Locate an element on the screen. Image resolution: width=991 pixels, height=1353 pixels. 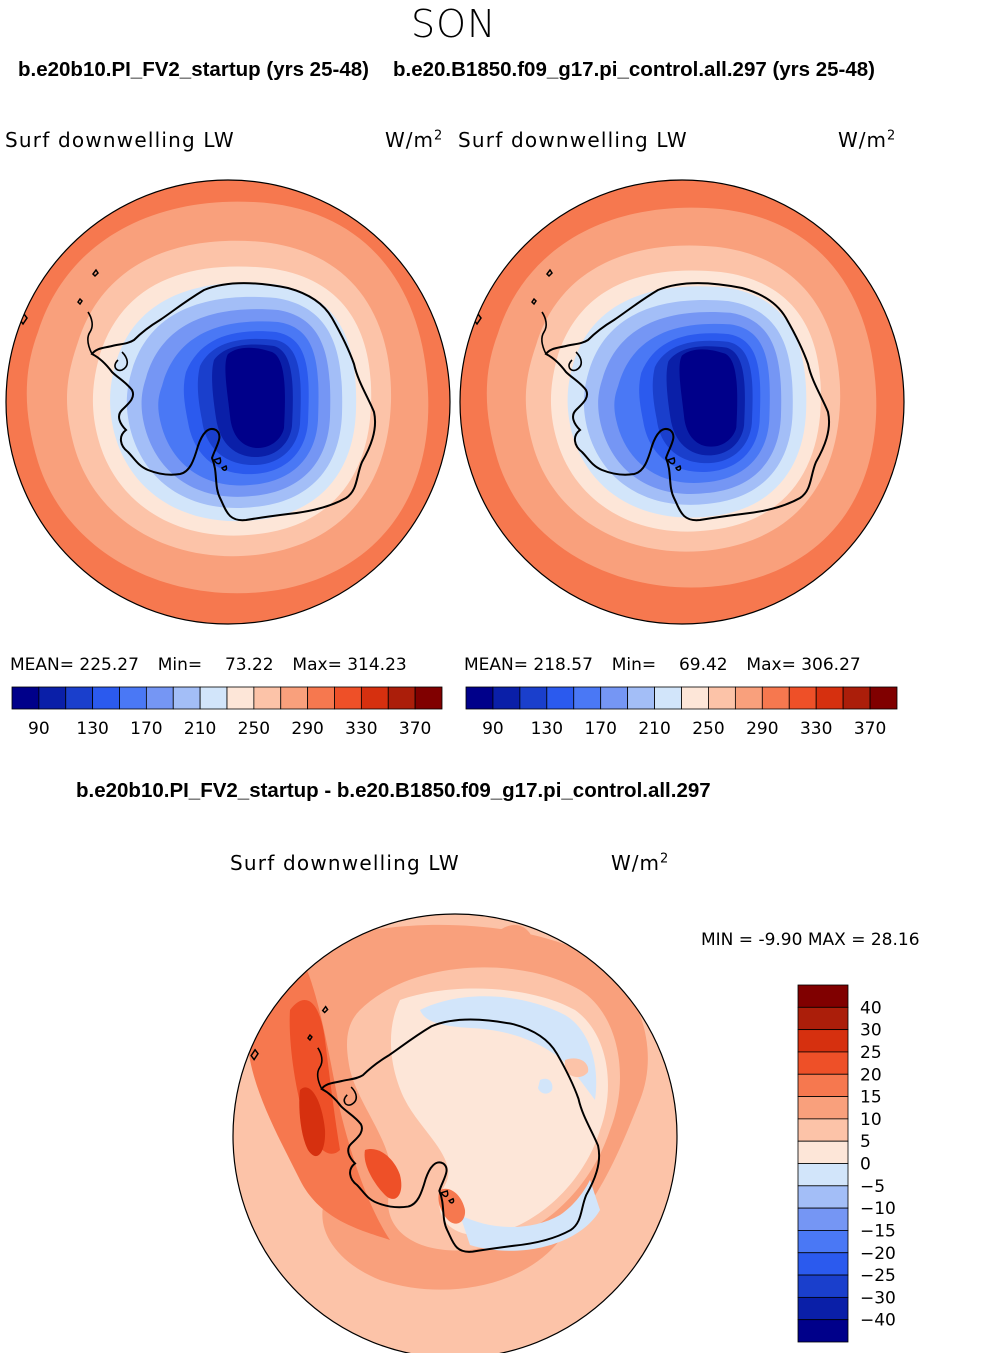
colorbar-diff-tick-label: −5 is located at coordinates (872, 1187).